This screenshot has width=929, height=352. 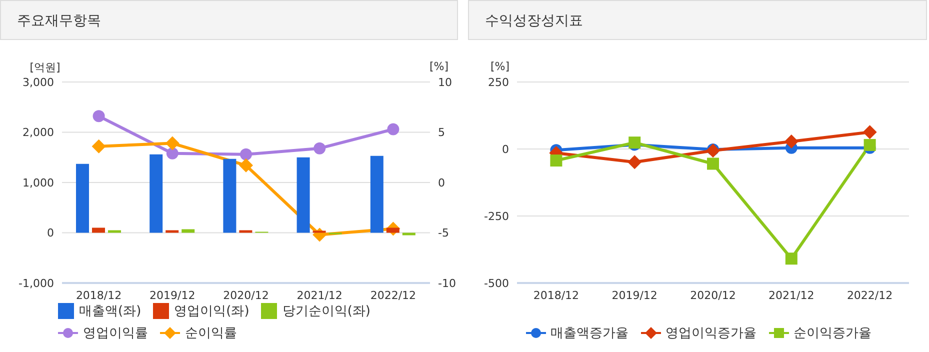 What do you see at coordinates (45, 67) in the screenshot?
I see `y-axis-title: [억원]` at bounding box center [45, 67].